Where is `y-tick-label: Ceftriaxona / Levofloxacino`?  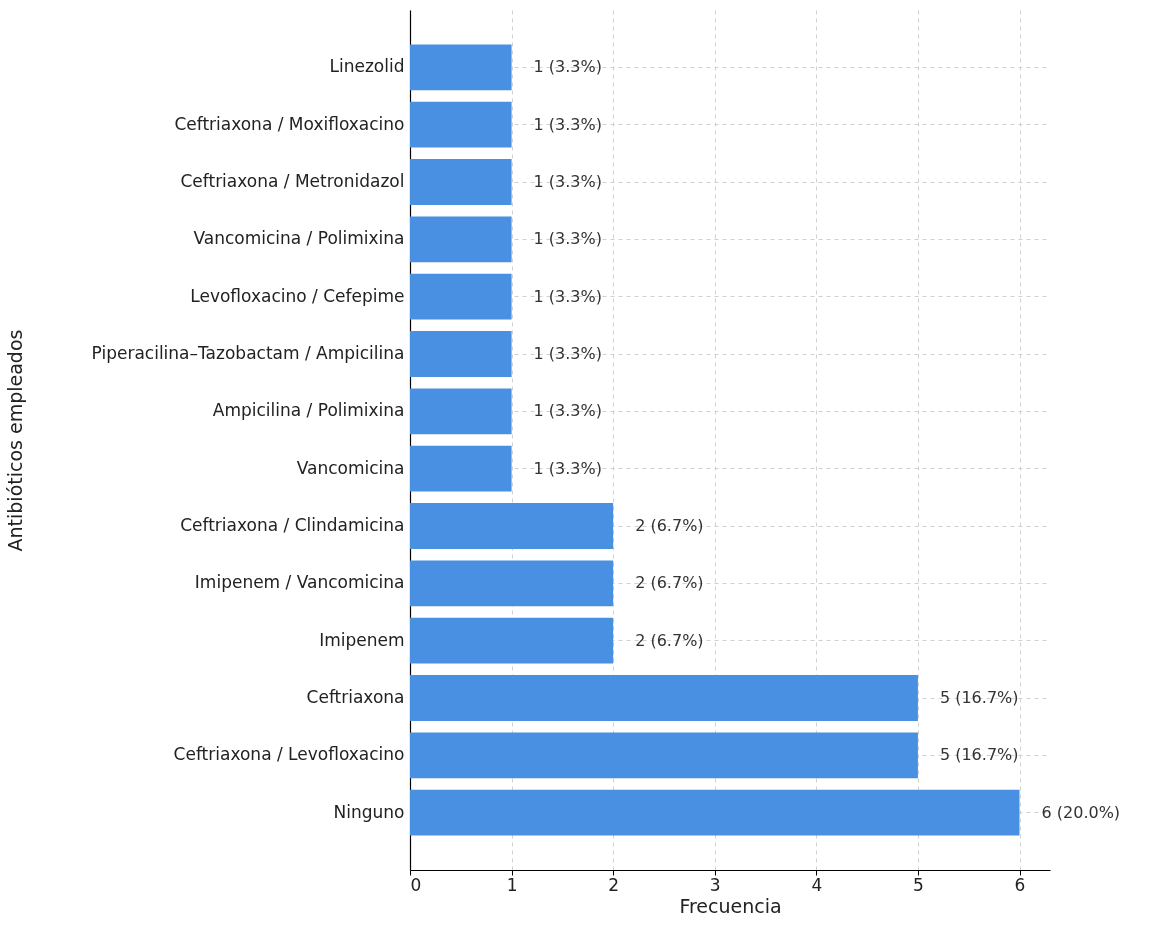
y-tick-label: Ceftriaxona / Levofloxacino is located at coordinates (289, 754).